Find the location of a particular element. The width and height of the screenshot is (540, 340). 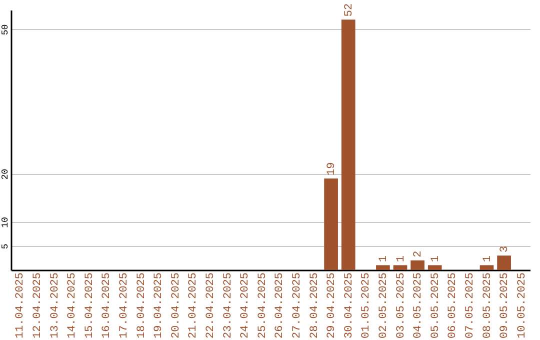

x-tick-label: 08.05.2025 is located at coordinates (488, 305).